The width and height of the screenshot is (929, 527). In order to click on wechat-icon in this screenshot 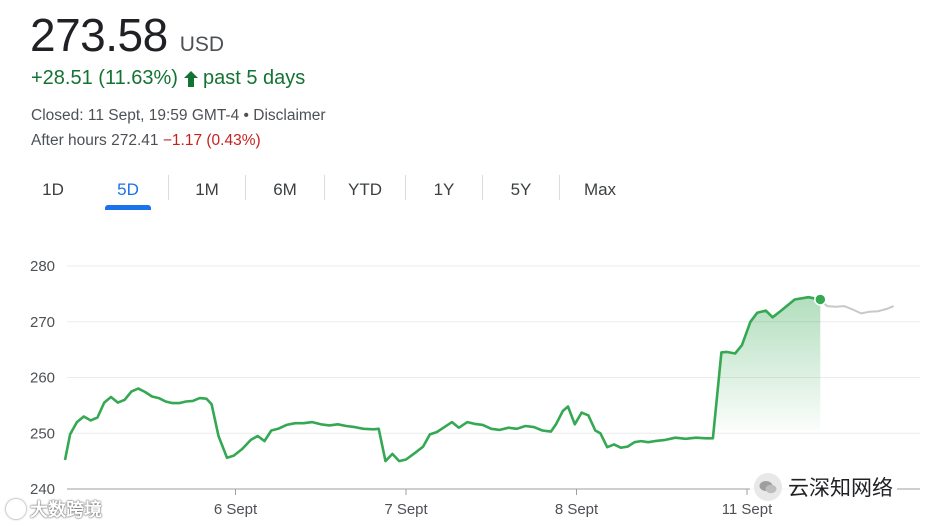, I will do `click(768, 487)`.